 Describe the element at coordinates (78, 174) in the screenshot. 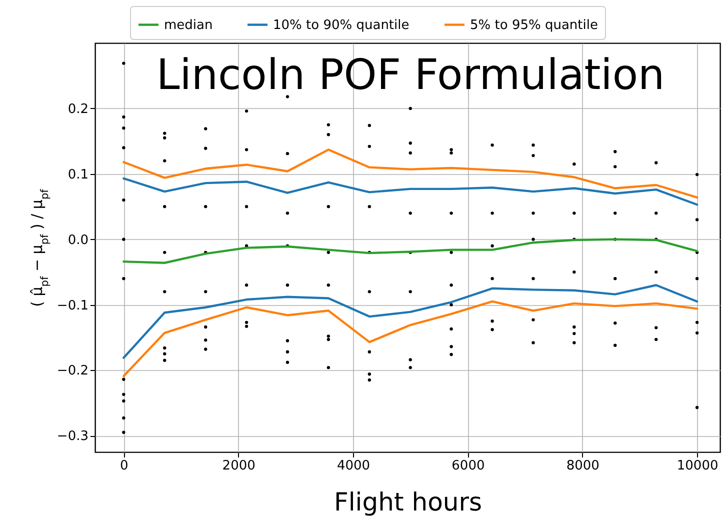

I see `y-tick-label: 0.1` at that location.